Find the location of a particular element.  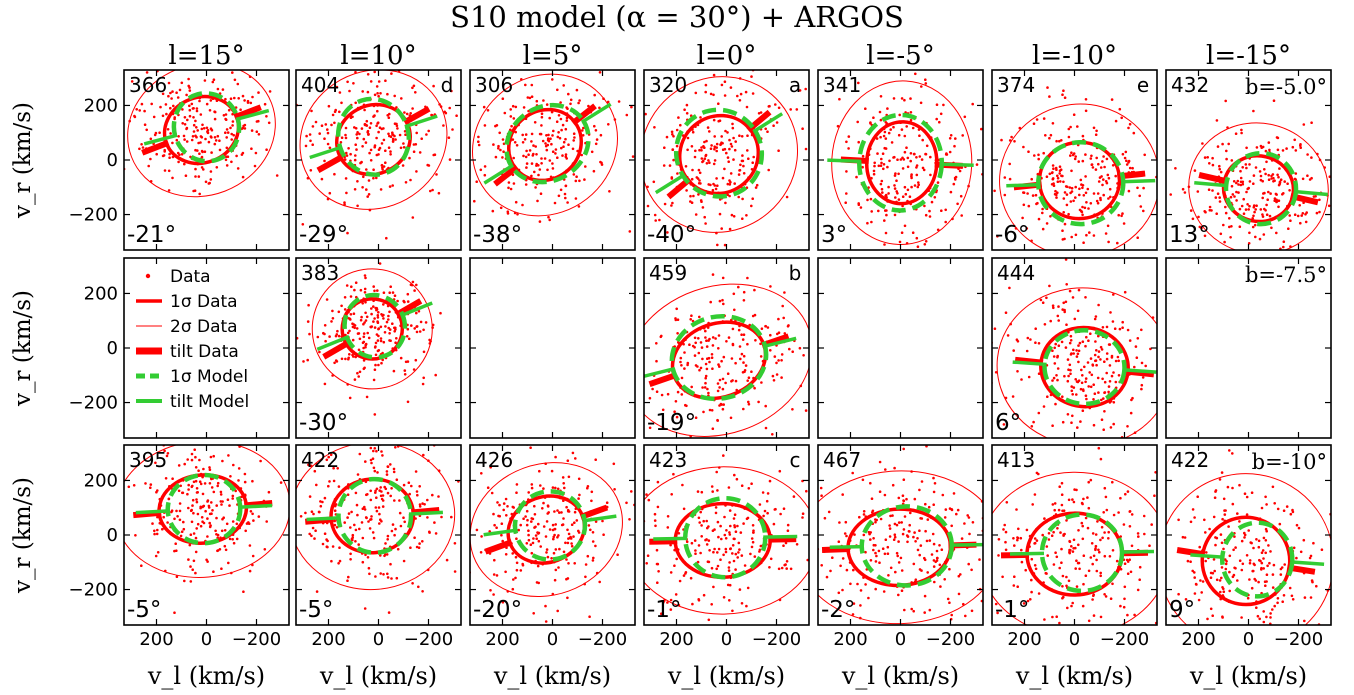

model-tilt-line is located at coordinates (1307, 563).